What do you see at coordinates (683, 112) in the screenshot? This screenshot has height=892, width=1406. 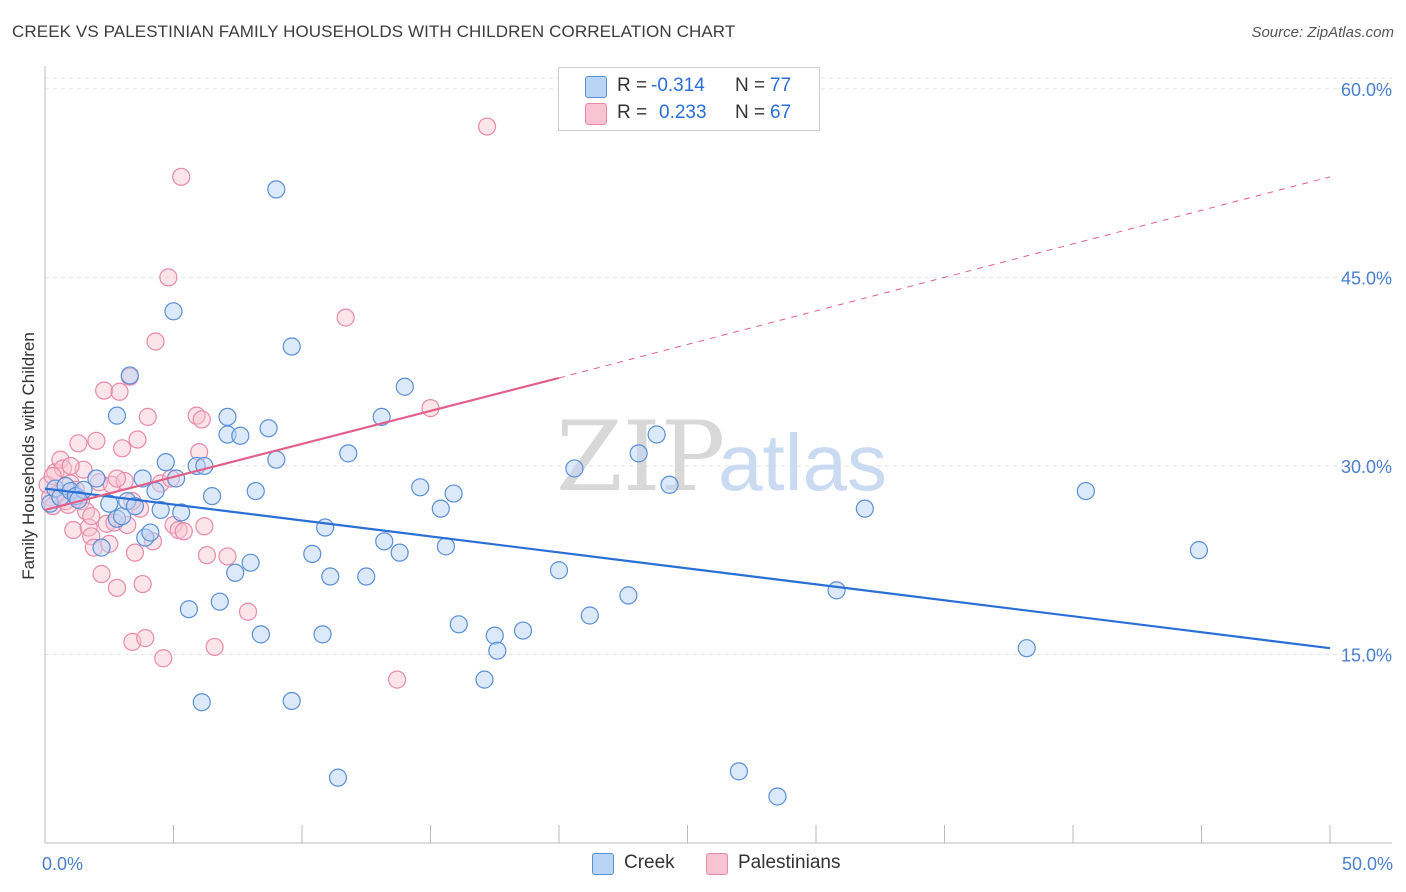 I see `legend-r-value: 0.233` at bounding box center [683, 112].